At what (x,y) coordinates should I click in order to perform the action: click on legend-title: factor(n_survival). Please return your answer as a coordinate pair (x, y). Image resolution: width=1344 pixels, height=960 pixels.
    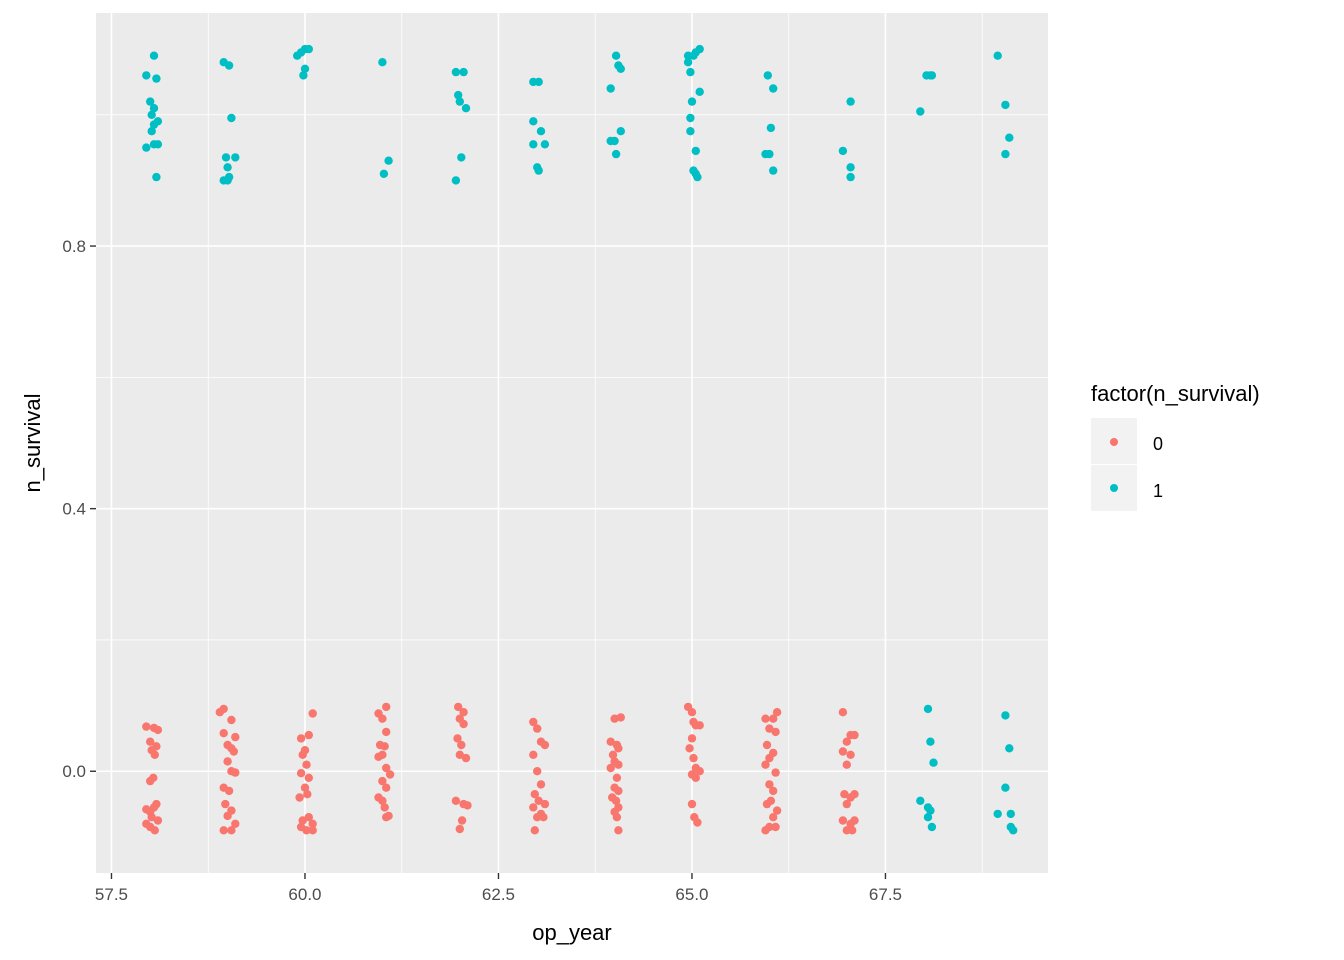
    Looking at the image, I should click on (1175, 393).